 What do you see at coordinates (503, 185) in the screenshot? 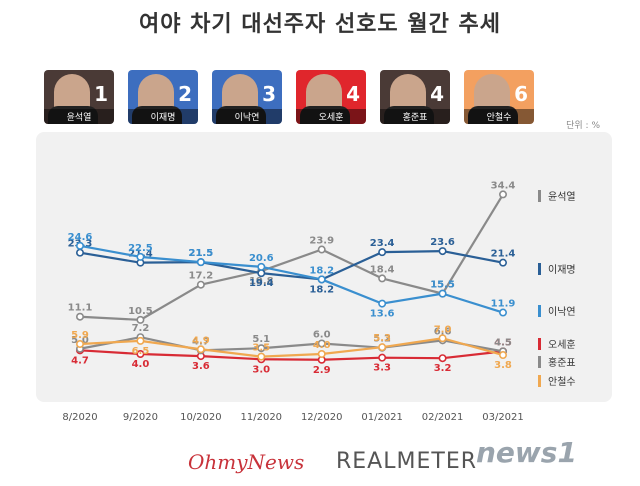
I see `data-label: 34.4` at bounding box center [503, 185].